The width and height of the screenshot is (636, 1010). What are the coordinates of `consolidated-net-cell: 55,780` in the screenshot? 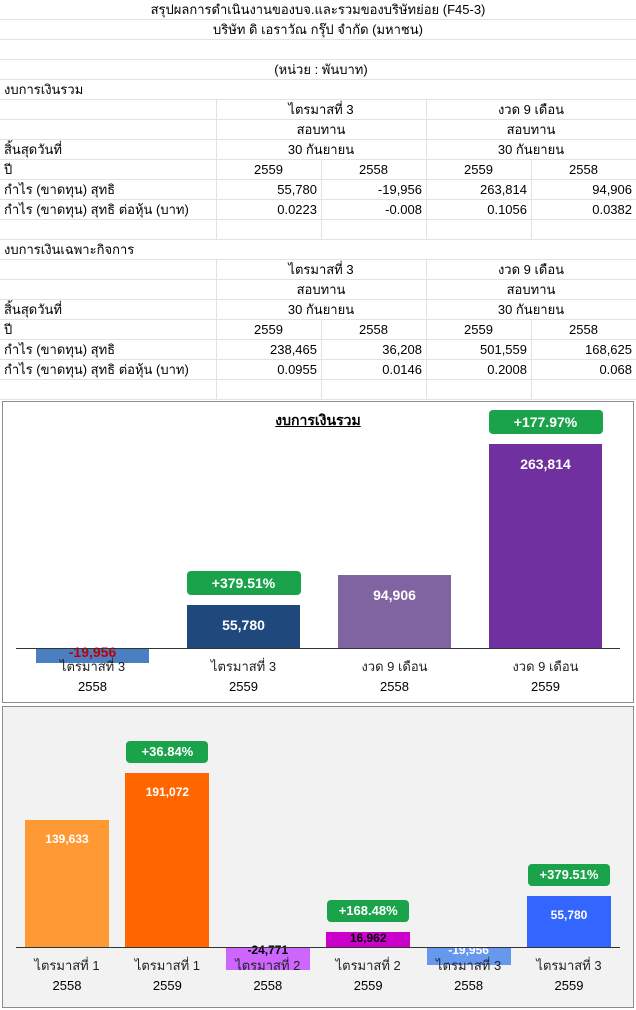 It's located at (297, 189).